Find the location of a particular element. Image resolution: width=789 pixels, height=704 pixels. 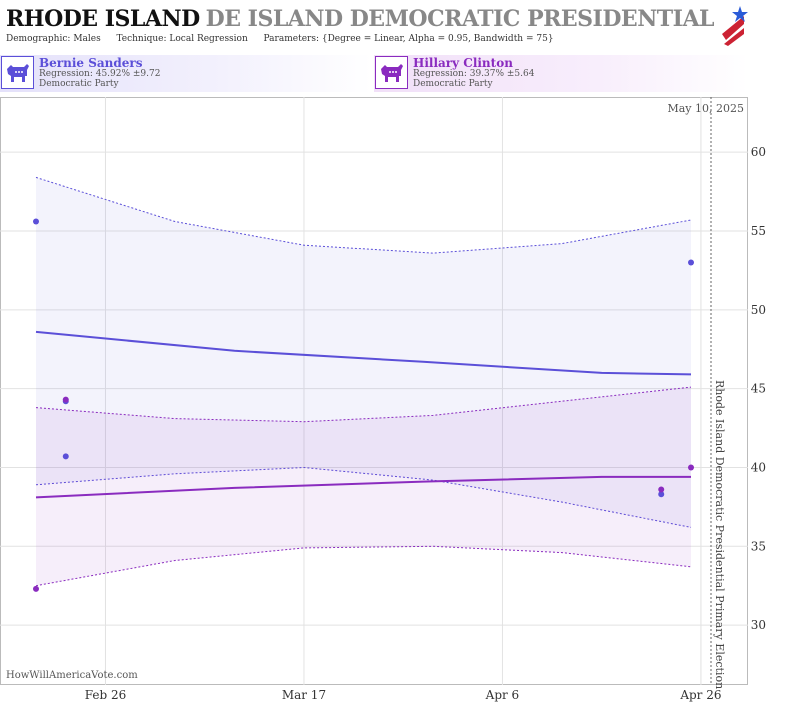

candidate-regression: Regression: 45.92% ±9.72 is located at coordinates (100, 74).